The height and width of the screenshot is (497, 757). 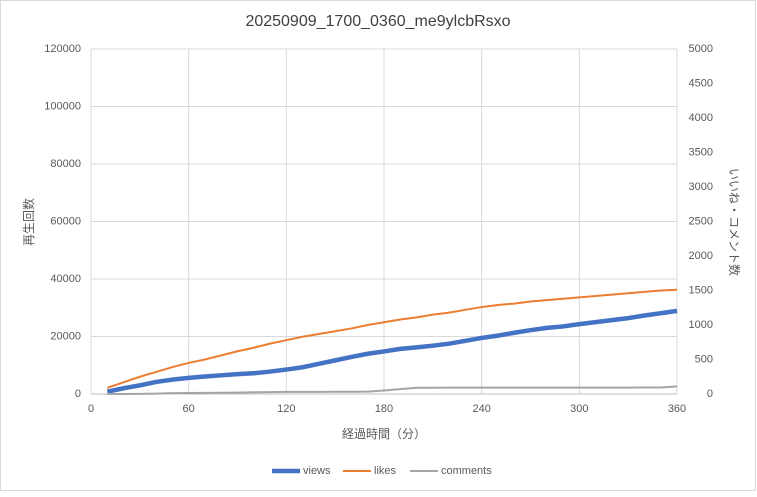 I want to click on x-tick-label: 360, so click(x=677, y=409).